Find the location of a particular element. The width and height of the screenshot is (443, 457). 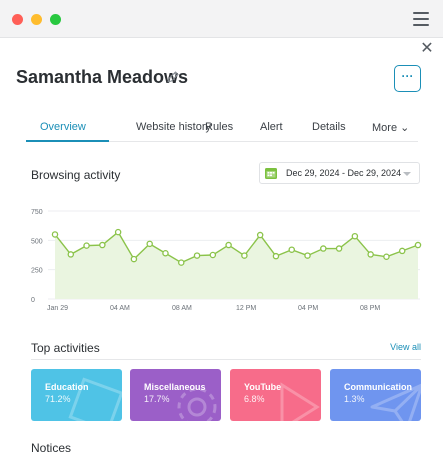

chevron-down-icon is located at coordinates (407, 174).